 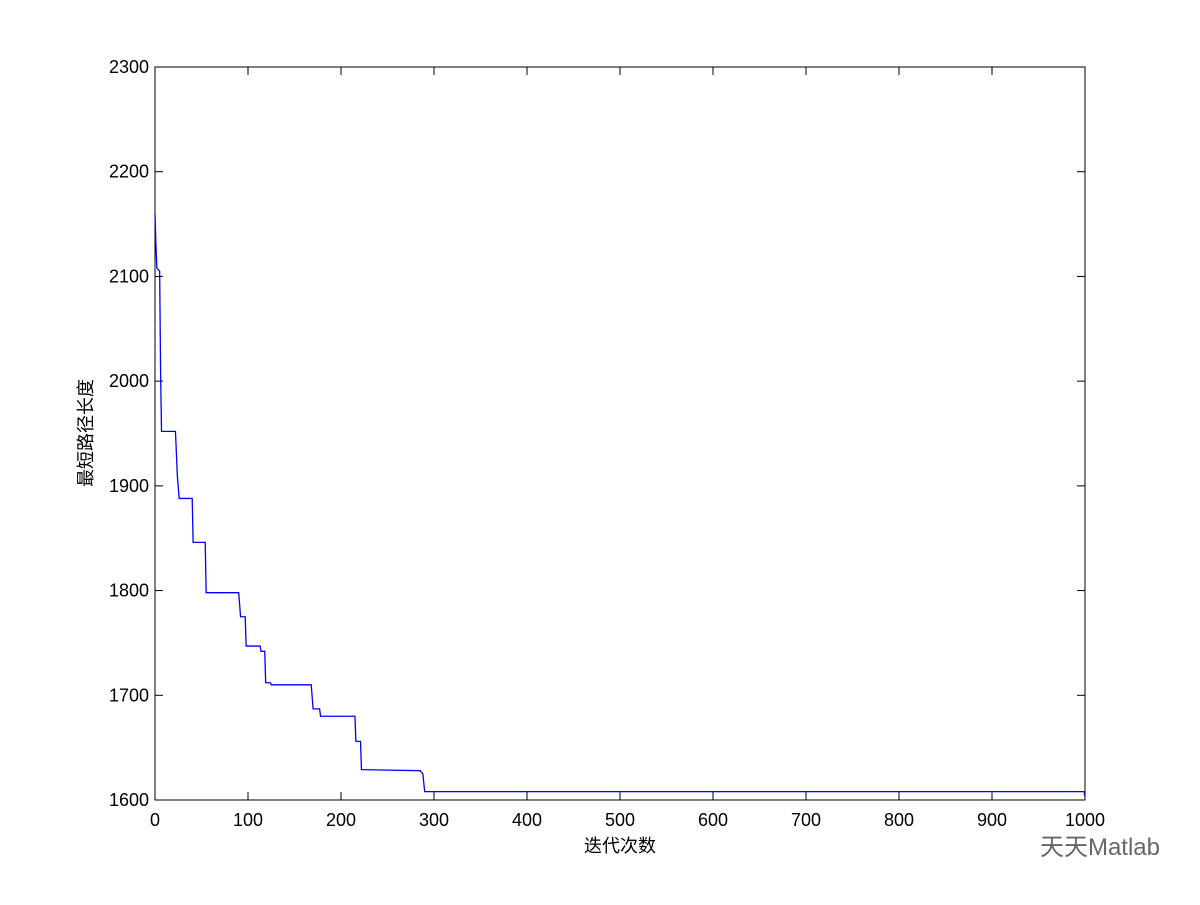 What do you see at coordinates (248, 820) in the screenshot?
I see `x-tick-label: 100` at bounding box center [248, 820].